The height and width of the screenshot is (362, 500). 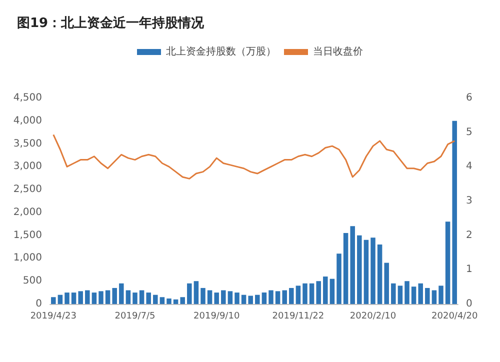 What do you see at coordinates (53, 317) in the screenshot?
I see `x-tick-label: 2019/4/23` at bounding box center [53, 317].